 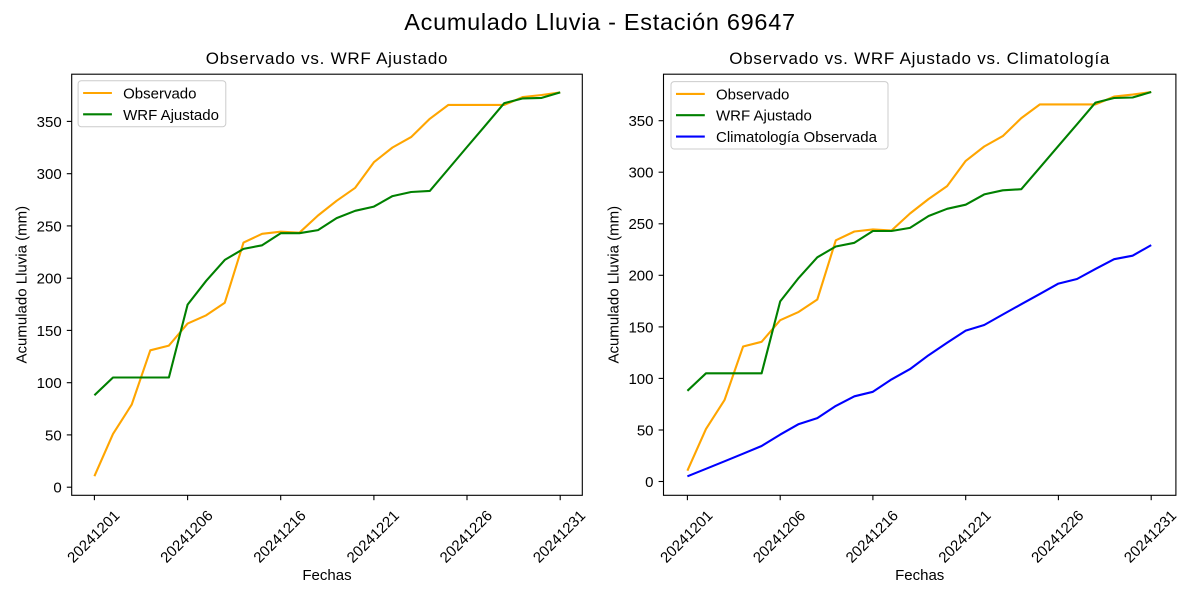 What do you see at coordinates (797, 137) in the screenshot?
I see `svg-text: Climatología Observada` at bounding box center [797, 137].